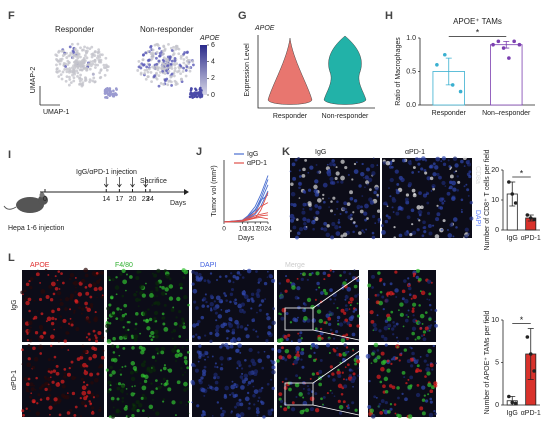 This screenshot has height=435, width=550. I want to click on significance-label: *, so click(522, 173).